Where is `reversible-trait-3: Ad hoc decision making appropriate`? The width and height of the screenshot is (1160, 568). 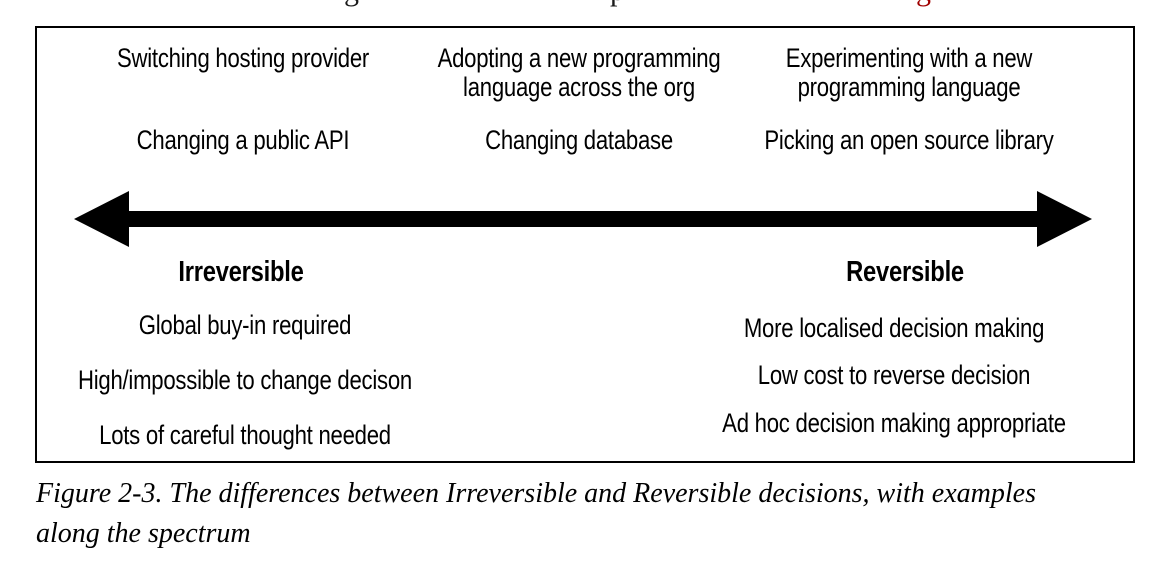
reversible-trait-3: Ad hoc decision making appropriate is located at coordinates (894, 423).